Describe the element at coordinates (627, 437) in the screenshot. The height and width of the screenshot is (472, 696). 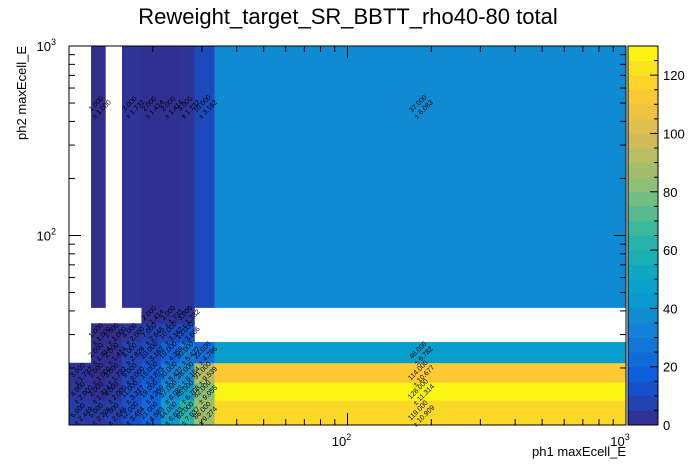
I see `x-tick-exponent: 3` at that location.